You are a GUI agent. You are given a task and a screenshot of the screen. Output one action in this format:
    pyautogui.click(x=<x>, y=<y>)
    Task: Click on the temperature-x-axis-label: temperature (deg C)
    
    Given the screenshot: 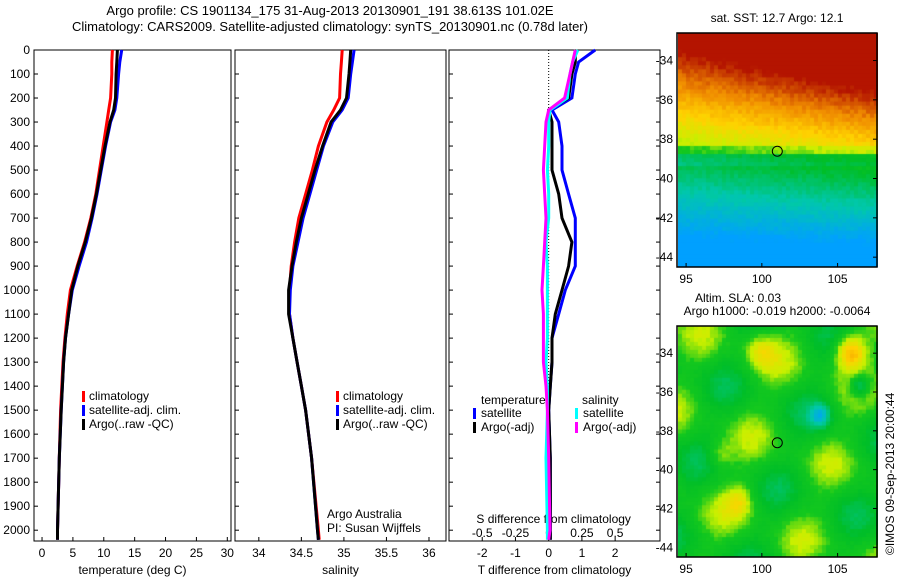 What is the action you would take?
    pyautogui.click(x=132, y=570)
    